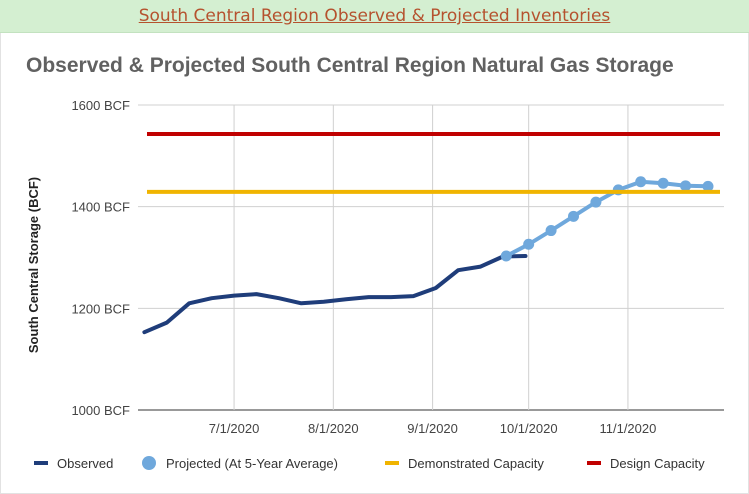 The width and height of the screenshot is (749, 494). What do you see at coordinates (627, 428) in the screenshot?
I see `x-tick-label: 11/1/2020` at bounding box center [627, 428].